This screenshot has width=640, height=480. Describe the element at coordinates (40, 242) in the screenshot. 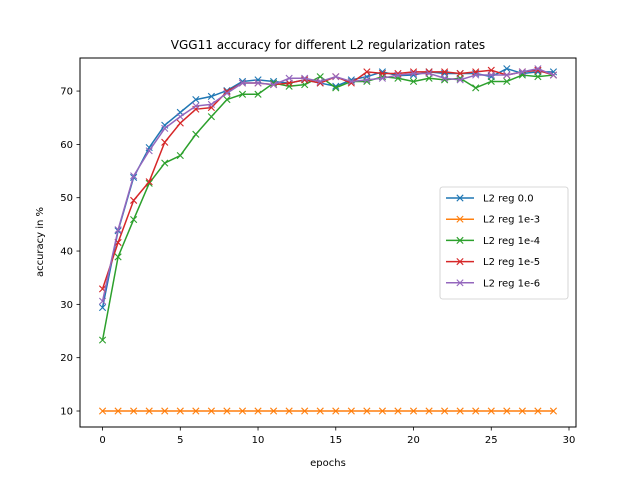

I see `y-axis-label: accuracy in %` at that location.